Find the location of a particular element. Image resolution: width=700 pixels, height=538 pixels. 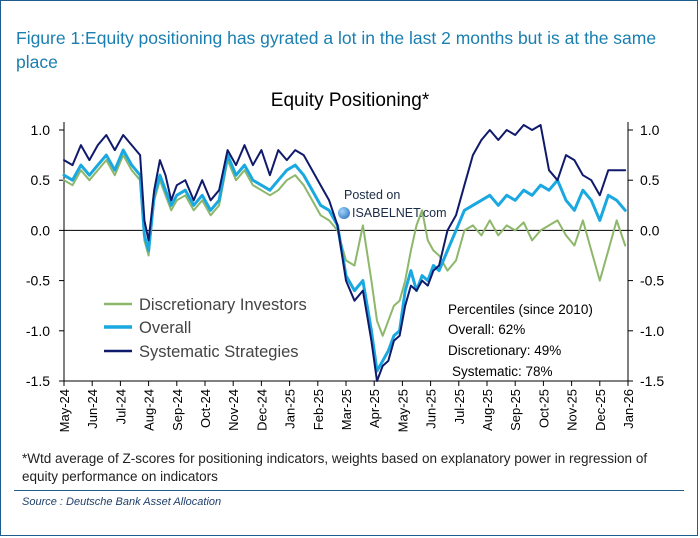

x-tick-label: Jun-25 is located at coordinates (431, 409).